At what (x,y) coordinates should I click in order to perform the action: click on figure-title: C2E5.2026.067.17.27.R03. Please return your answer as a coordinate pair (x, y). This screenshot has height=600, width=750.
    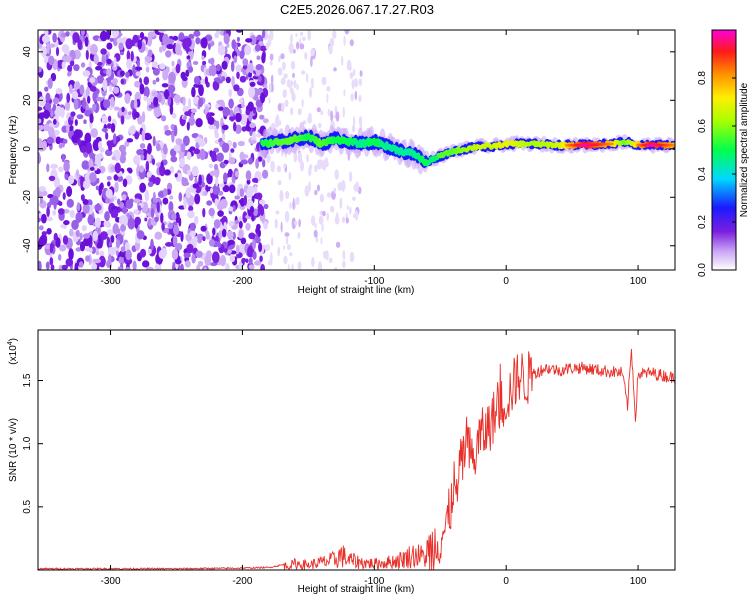
    Looking at the image, I should click on (357, 9).